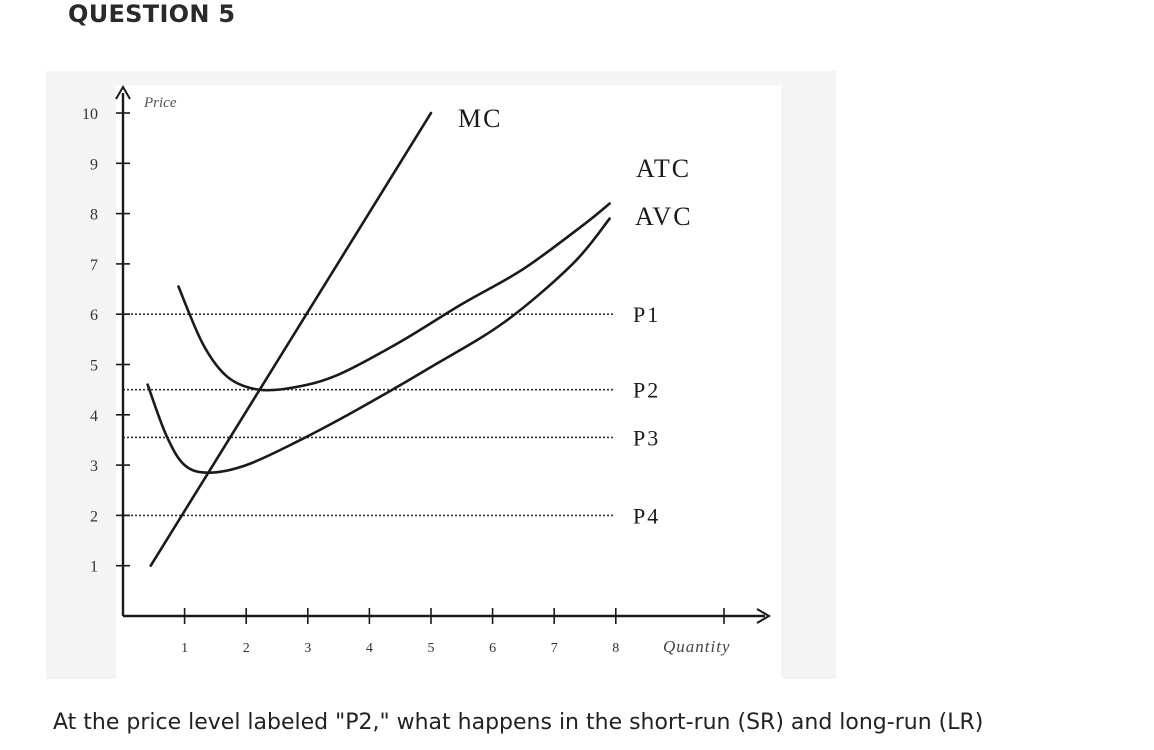  What do you see at coordinates (94, 516) in the screenshot?
I see `y-tick-label: 2` at bounding box center [94, 516].